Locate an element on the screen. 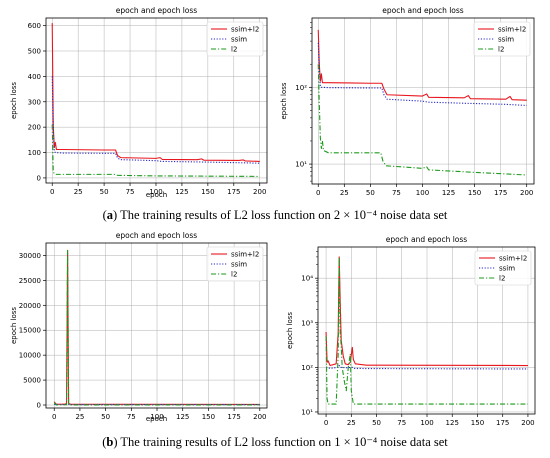 The height and width of the screenshot is (458, 550). x-axis-label: epoch is located at coordinates (156, 419).